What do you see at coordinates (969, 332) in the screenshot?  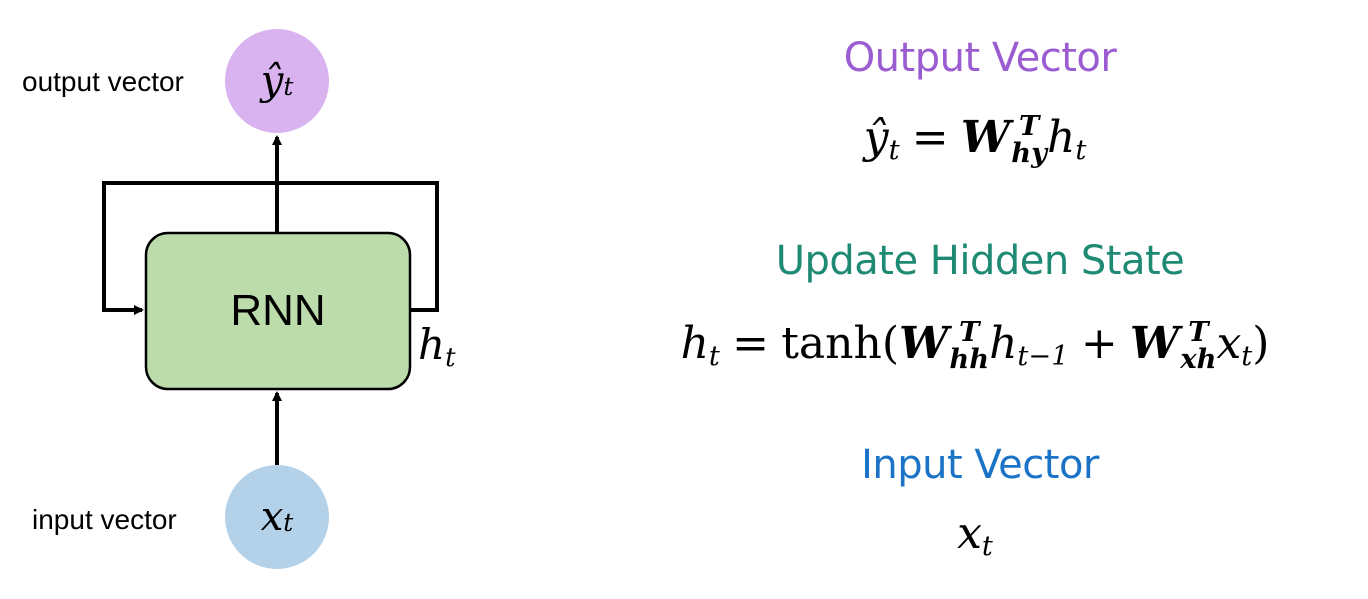 I see `eq-w-hh-sup: T` at bounding box center [969, 332].